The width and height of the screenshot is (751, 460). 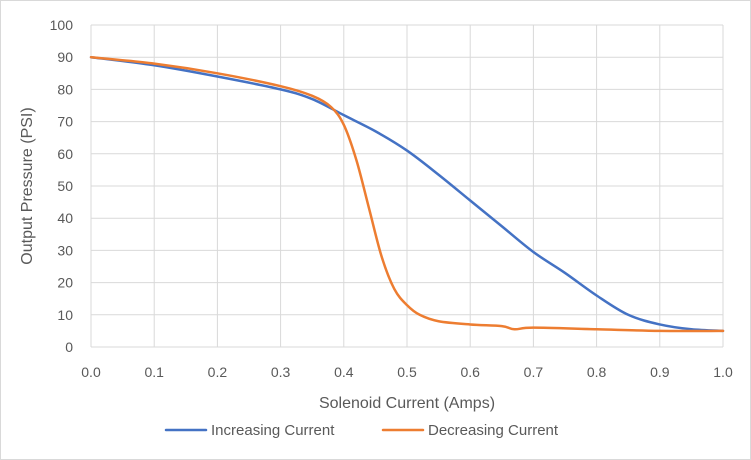 What do you see at coordinates (27, 185) in the screenshot?
I see `y-axis-title: Output Pressure (PSI)` at bounding box center [27, 185].